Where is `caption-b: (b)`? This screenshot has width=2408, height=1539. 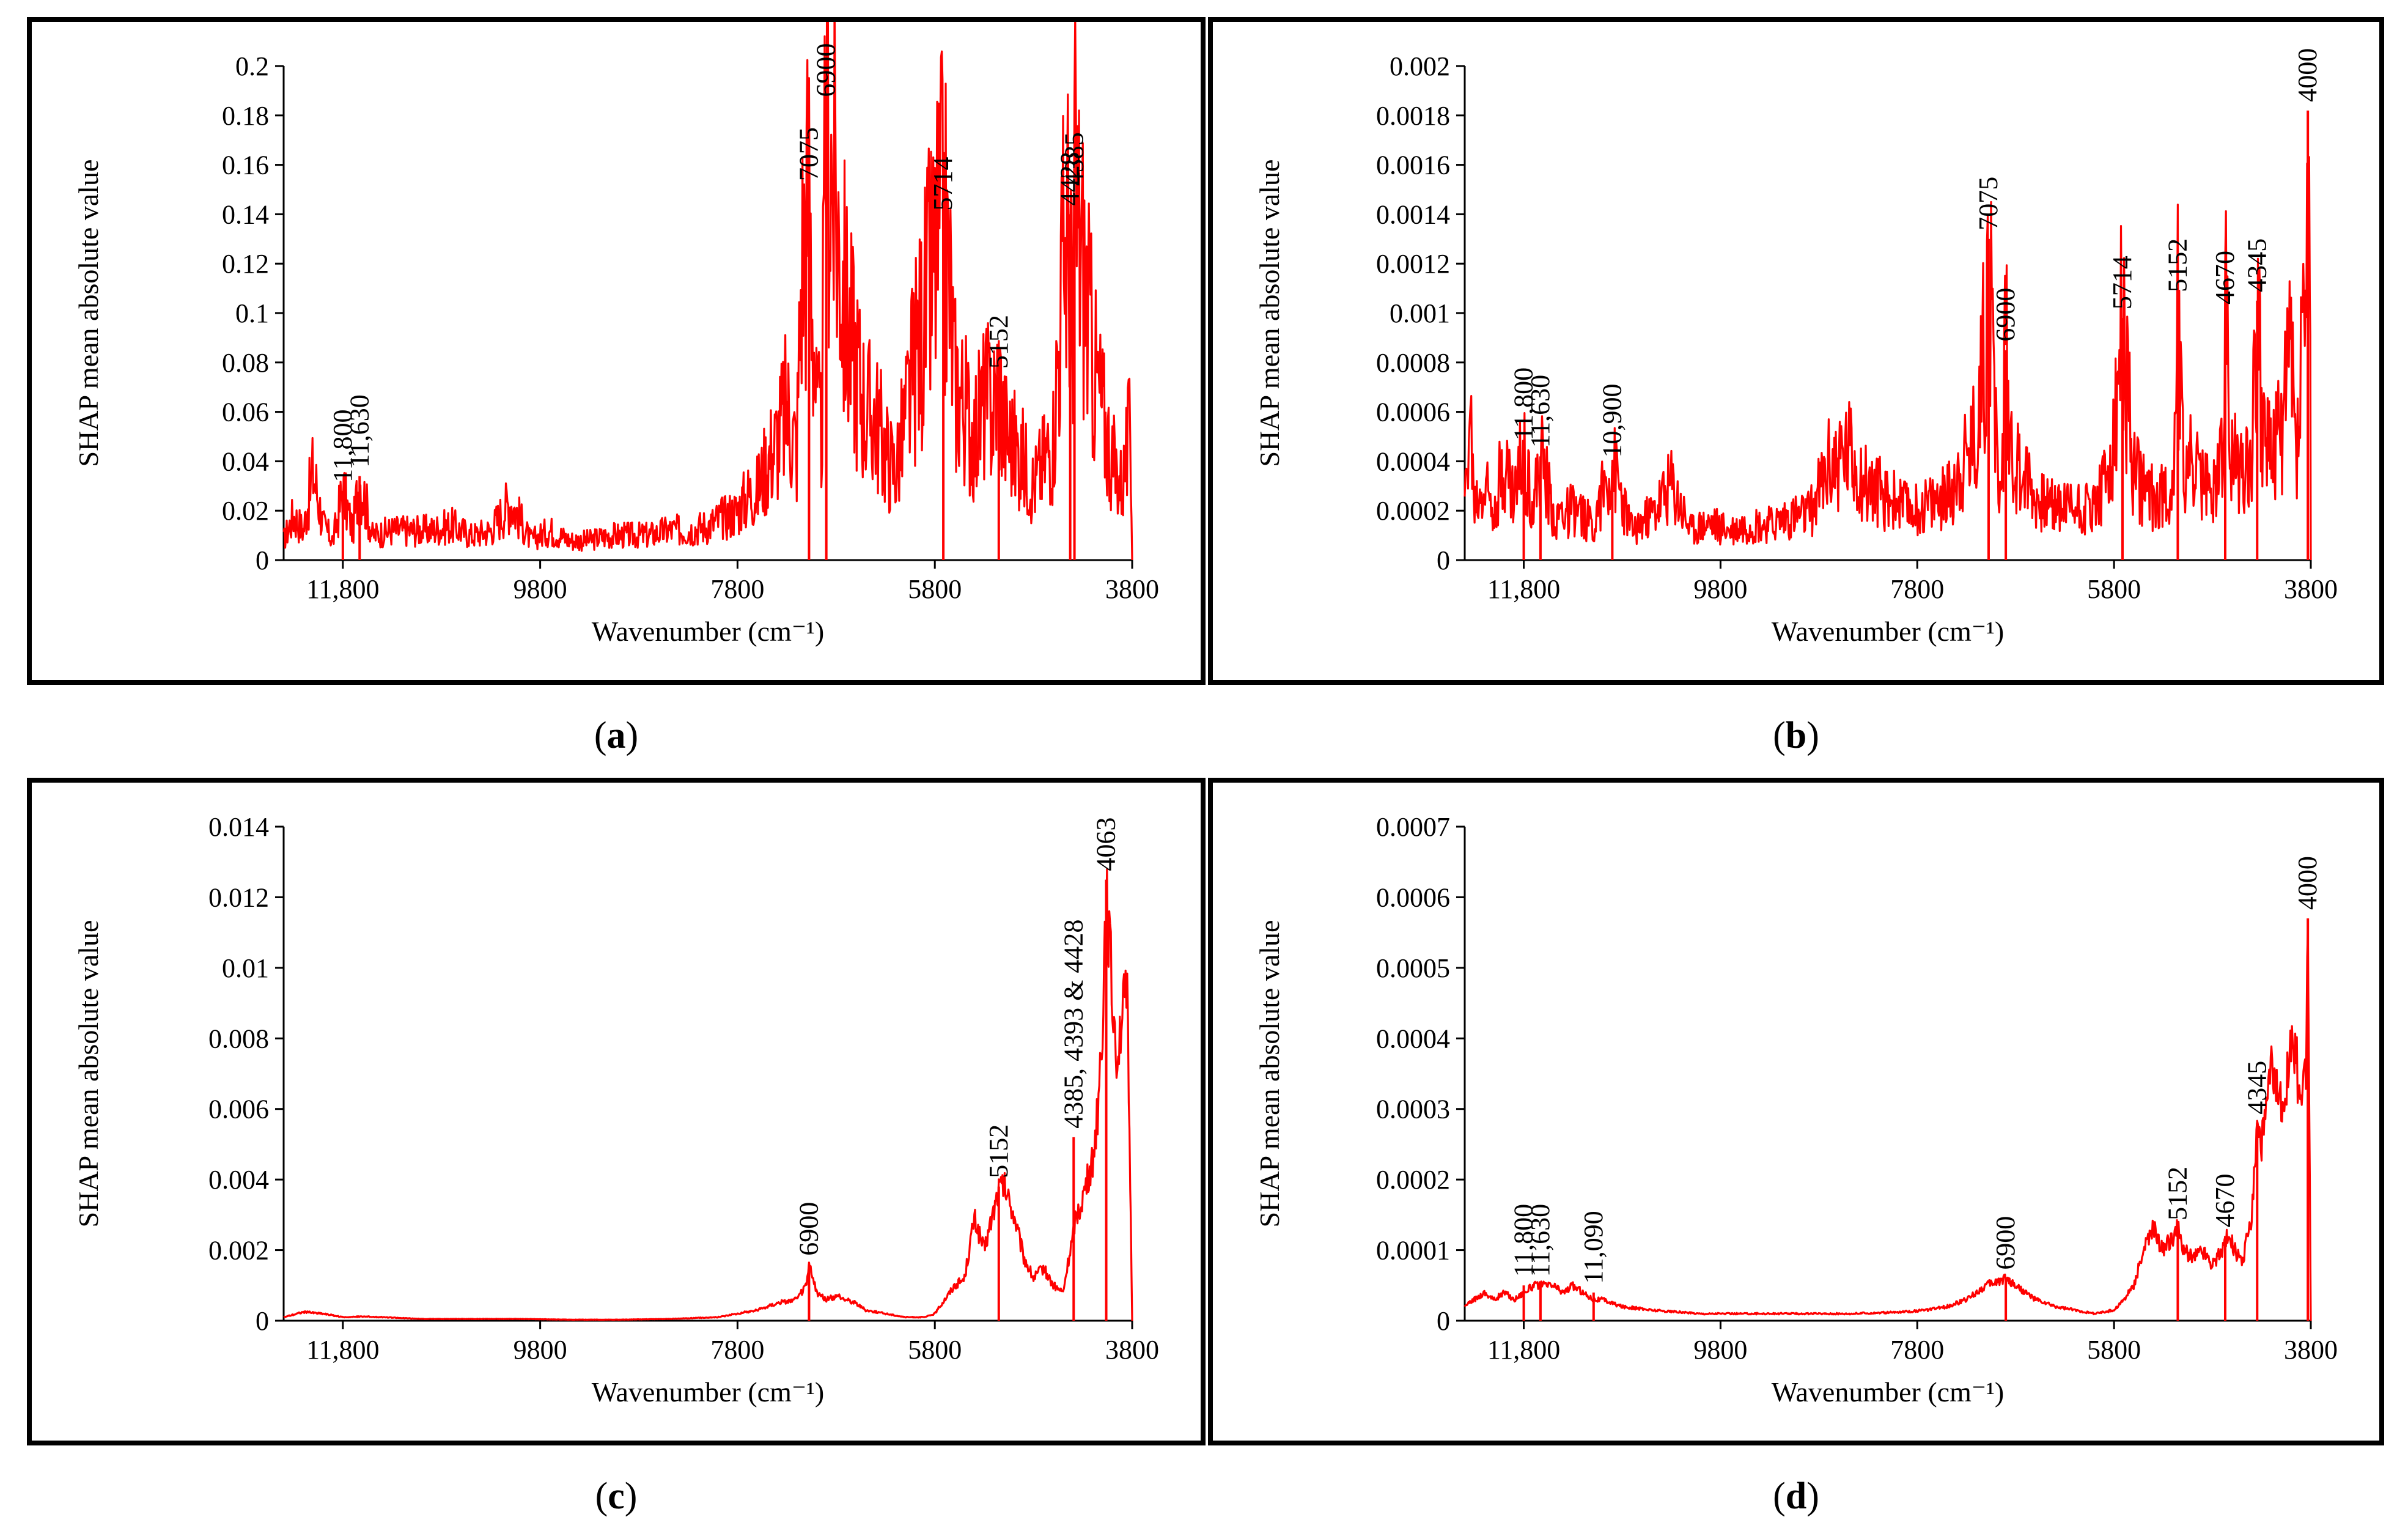
caption-b: (b) is located at coordinates (1796, 735).